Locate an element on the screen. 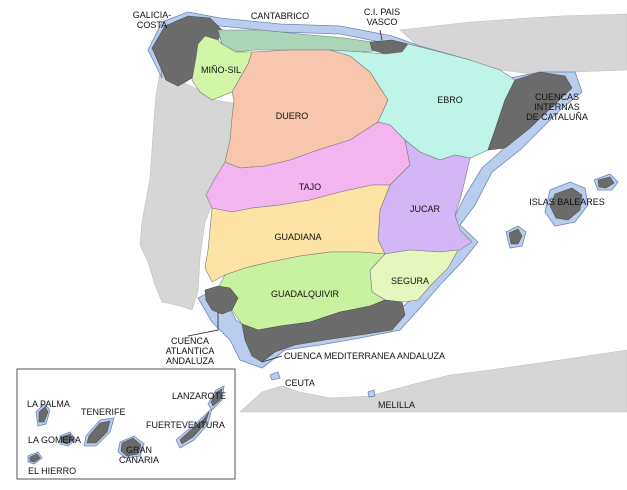  label-la-palma: LA PALMA is located at coordinates (48, 404).